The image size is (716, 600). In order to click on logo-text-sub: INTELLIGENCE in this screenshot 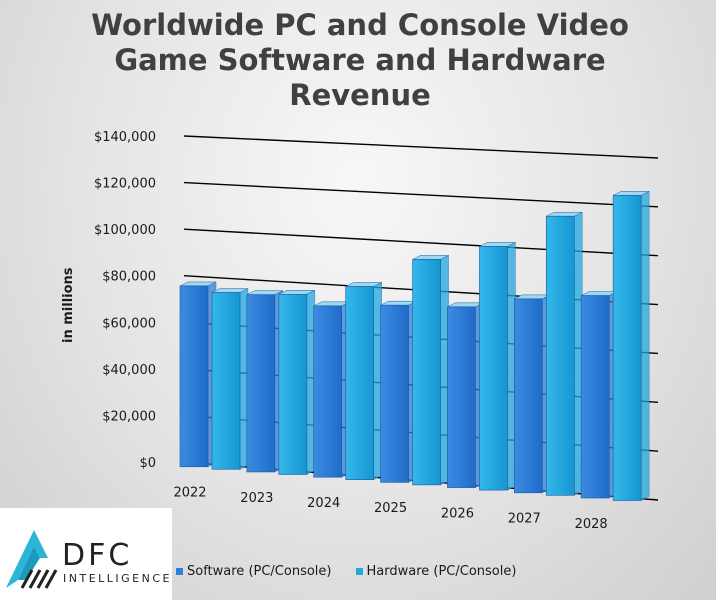, I will do `click(117, 578)`.